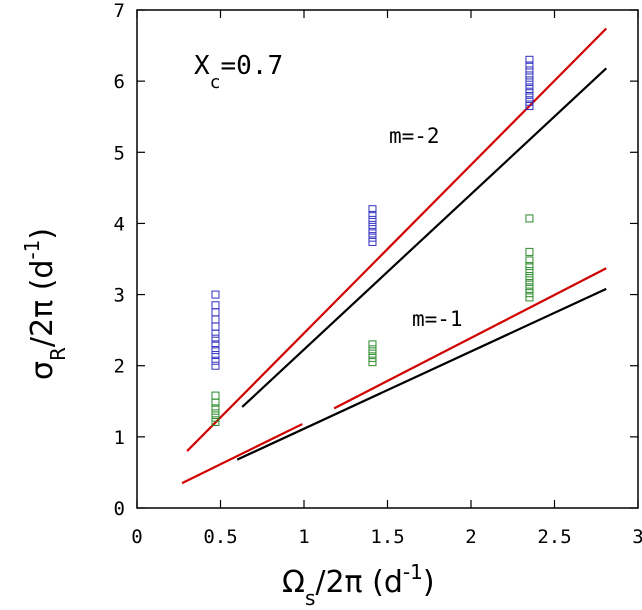 The image size is (642, 610). I want to click on y-axis-title-main: σ, so click(42, 370).